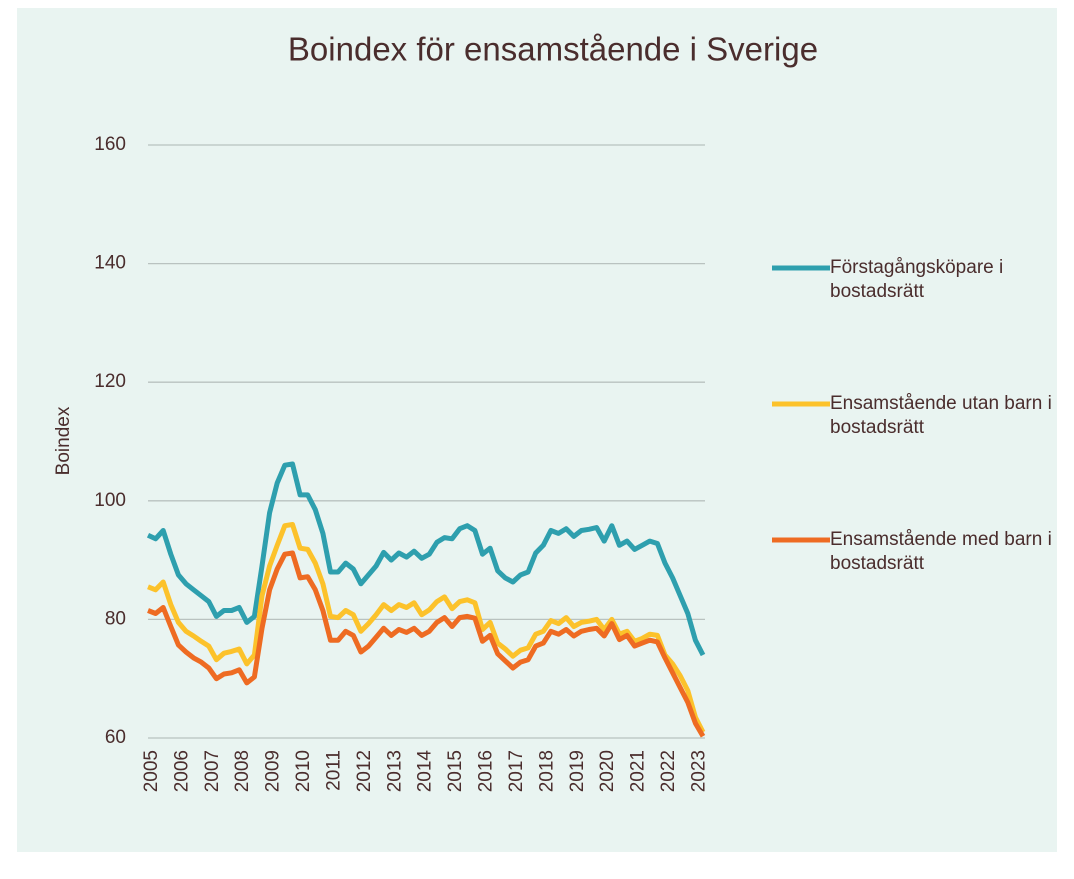 The height and width of the screenshot is (879, 1074). I want to click on x-tick-label: 2005, so click(151, 771).